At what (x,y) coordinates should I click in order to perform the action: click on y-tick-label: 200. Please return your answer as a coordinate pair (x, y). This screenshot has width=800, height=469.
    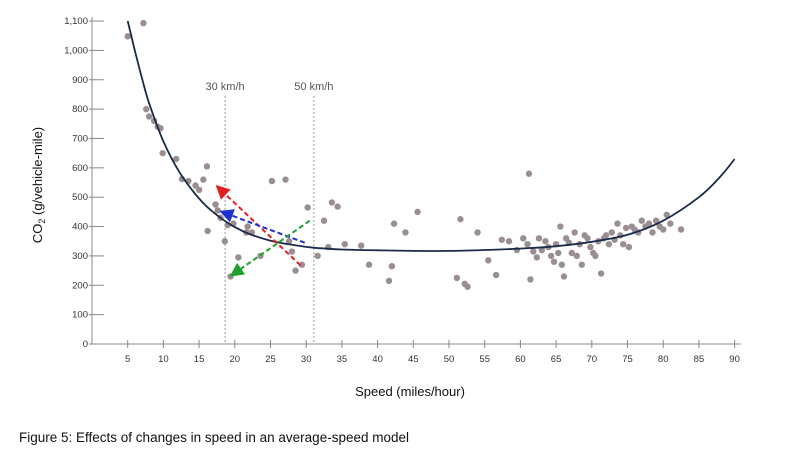
    Looking at the image, I should click on (80, 285).